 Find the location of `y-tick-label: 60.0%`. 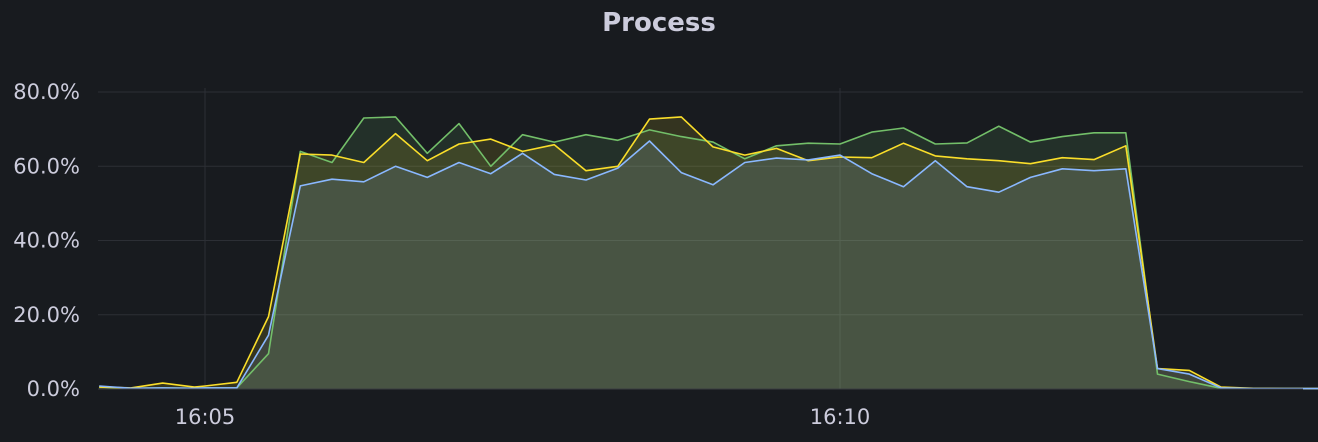

y-tick-label: 60.0% is located at coordinates (46, 166).